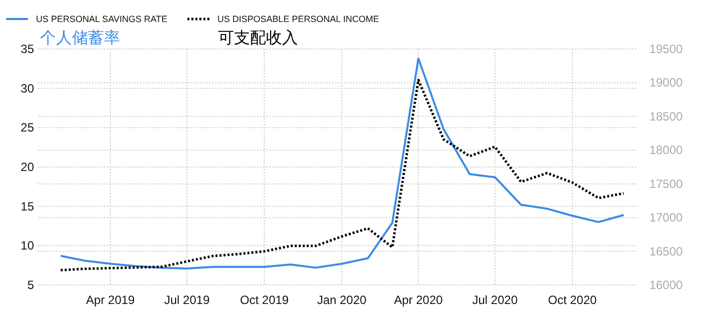 Image resolution: width=703 pixels, height=316 pixels. What do you see at coordinates (666, 285) in the screenshot?
I see `y2-tick-label: 16000` at bounding box center [666, 285].